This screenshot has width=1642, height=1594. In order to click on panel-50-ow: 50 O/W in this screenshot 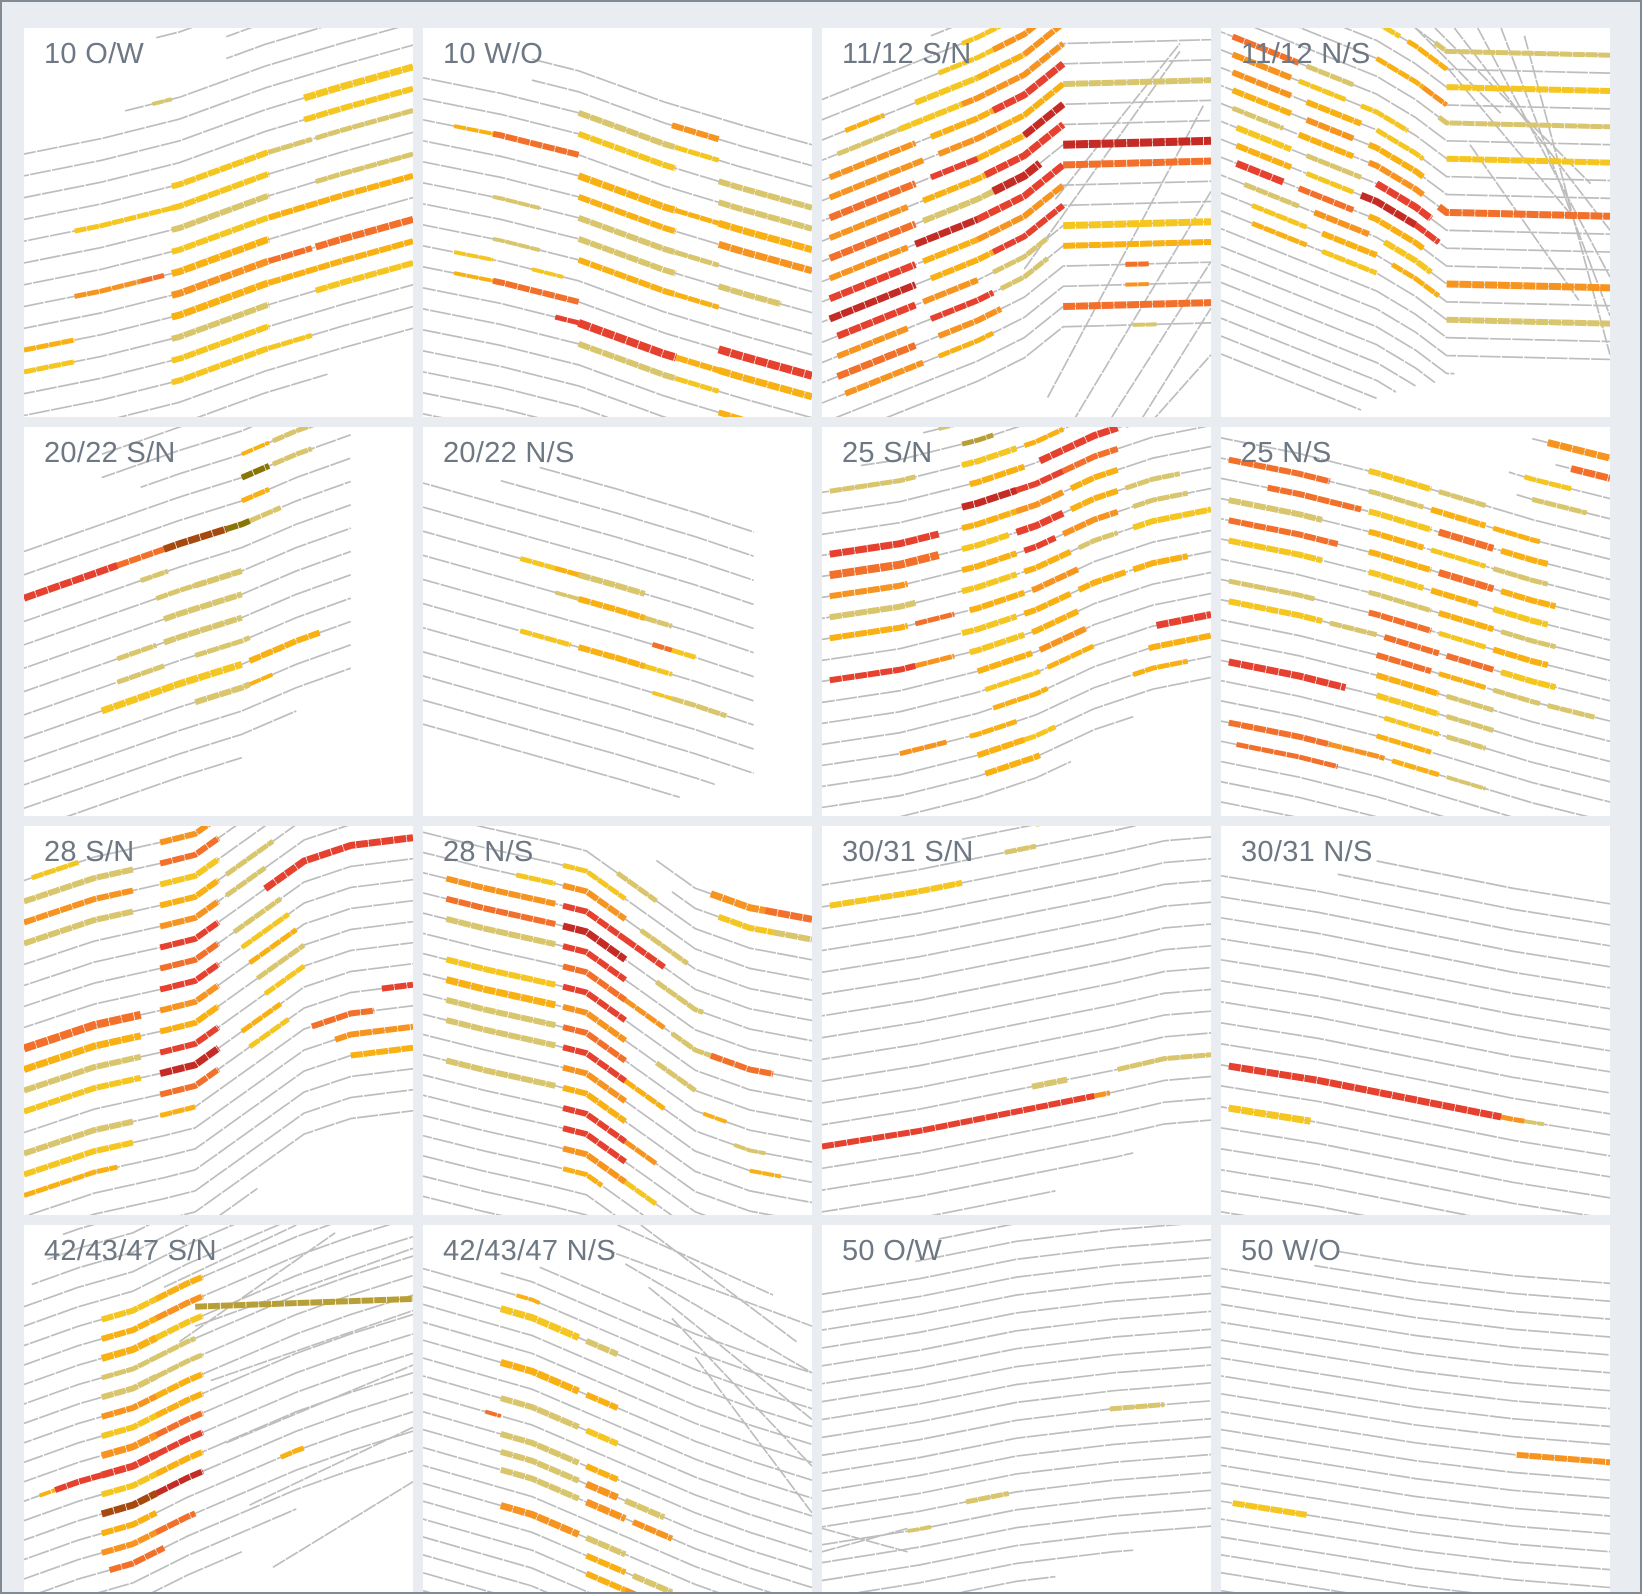, I will do `click(1016, 1409)`.